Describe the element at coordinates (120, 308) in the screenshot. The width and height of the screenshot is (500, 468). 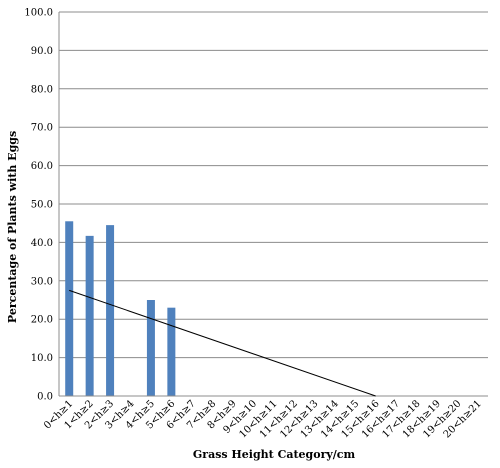
I see `bars` at that location.